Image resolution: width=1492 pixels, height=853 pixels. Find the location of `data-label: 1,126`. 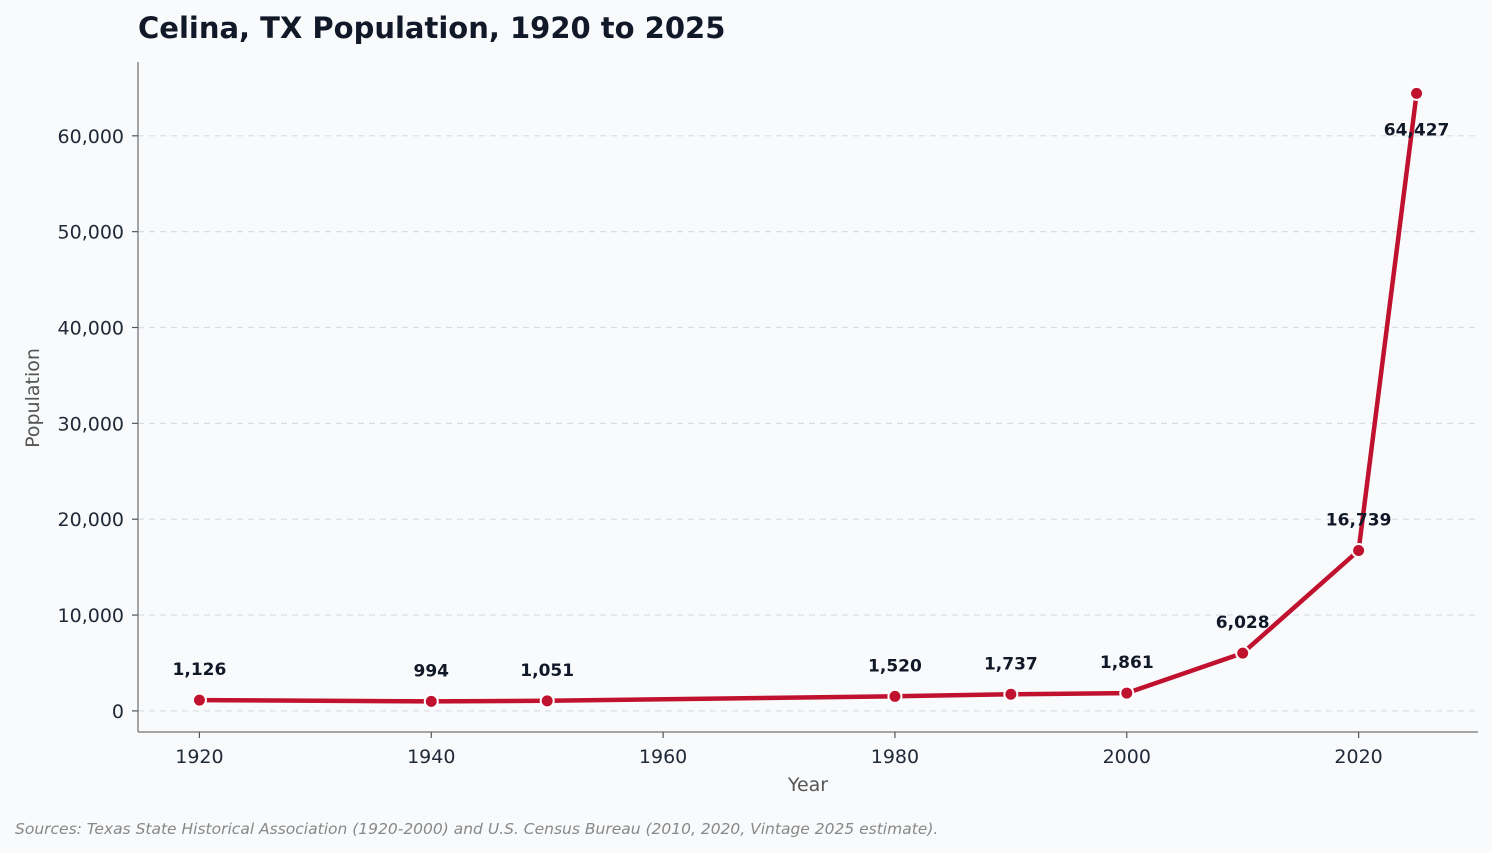

data-label: 1,126 is located at coordinates (200, 670).